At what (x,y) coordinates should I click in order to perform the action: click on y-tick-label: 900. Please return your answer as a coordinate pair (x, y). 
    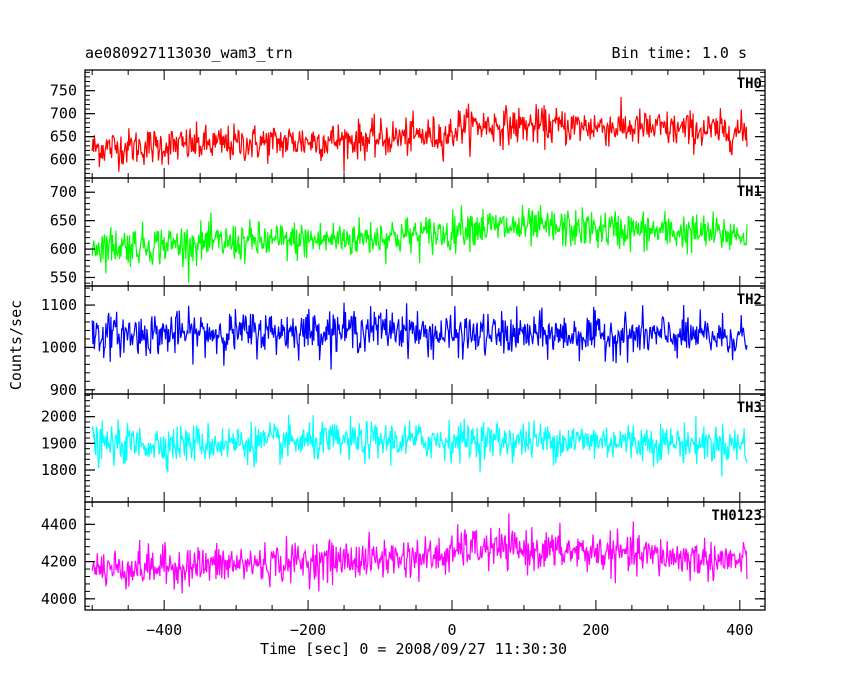
    Looking at the image, I should click on (63, 390).